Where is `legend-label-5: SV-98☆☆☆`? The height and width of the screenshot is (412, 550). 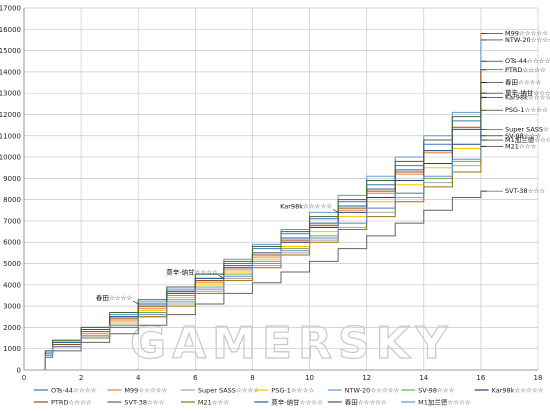 legend-label-5: SV-98☆☆☆ is located at coordinates (436, 391).